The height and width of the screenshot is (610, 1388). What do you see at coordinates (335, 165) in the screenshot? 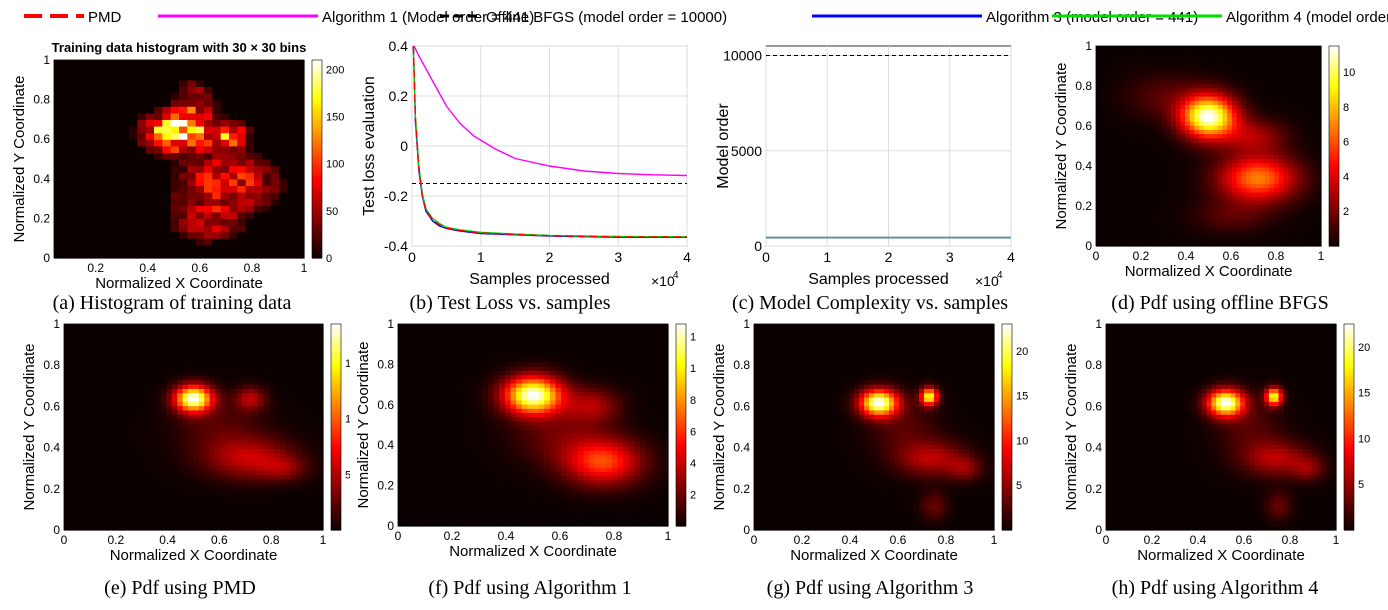
I see `colorbar-tick-label: 100` at bounding box center [335, 165].